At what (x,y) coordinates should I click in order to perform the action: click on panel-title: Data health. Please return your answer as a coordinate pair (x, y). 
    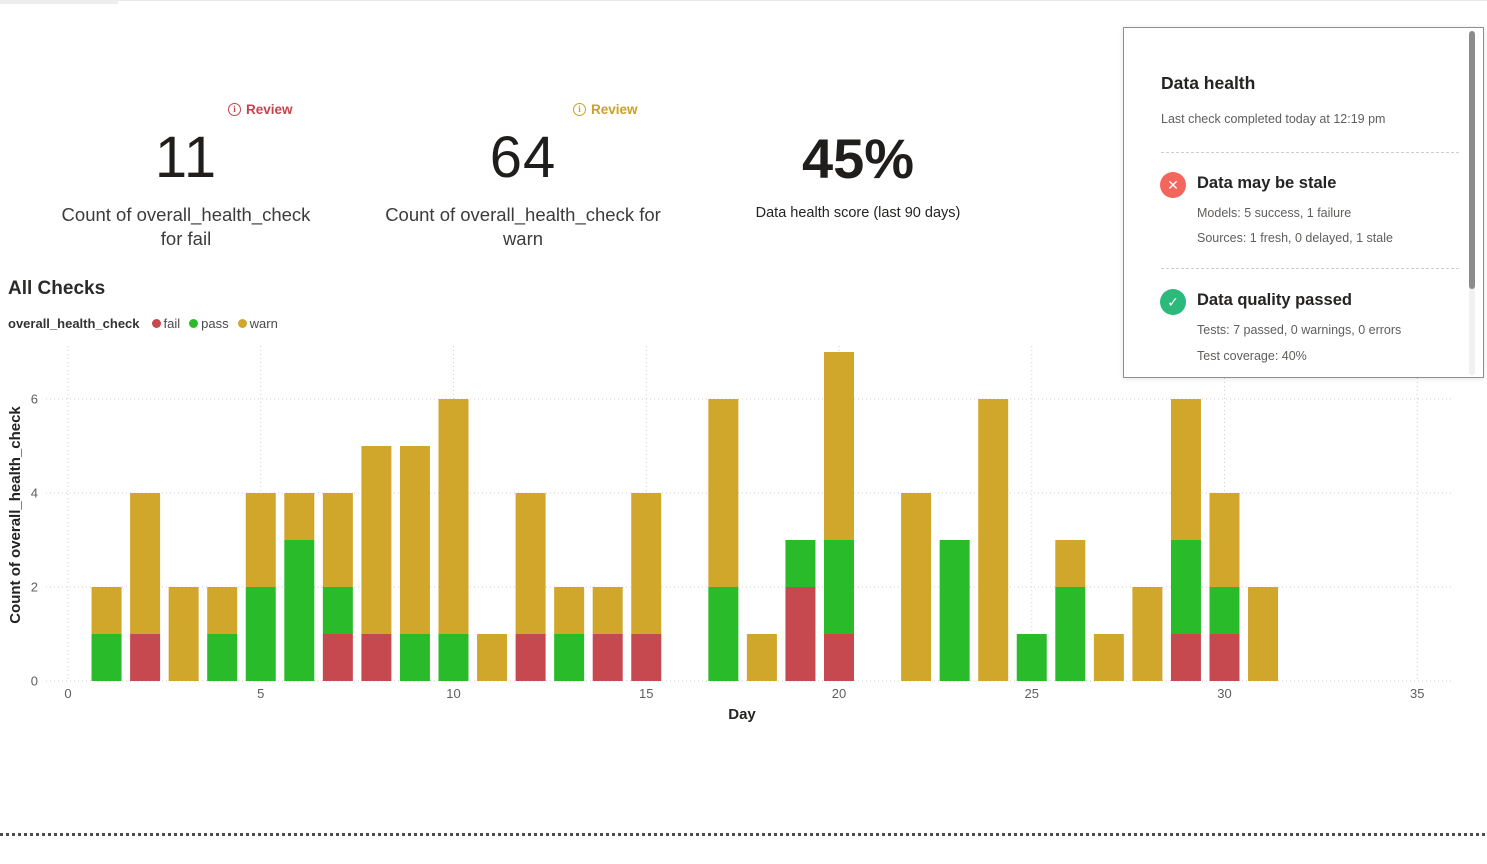
    Looking at the image, I should click on (1208, 83).